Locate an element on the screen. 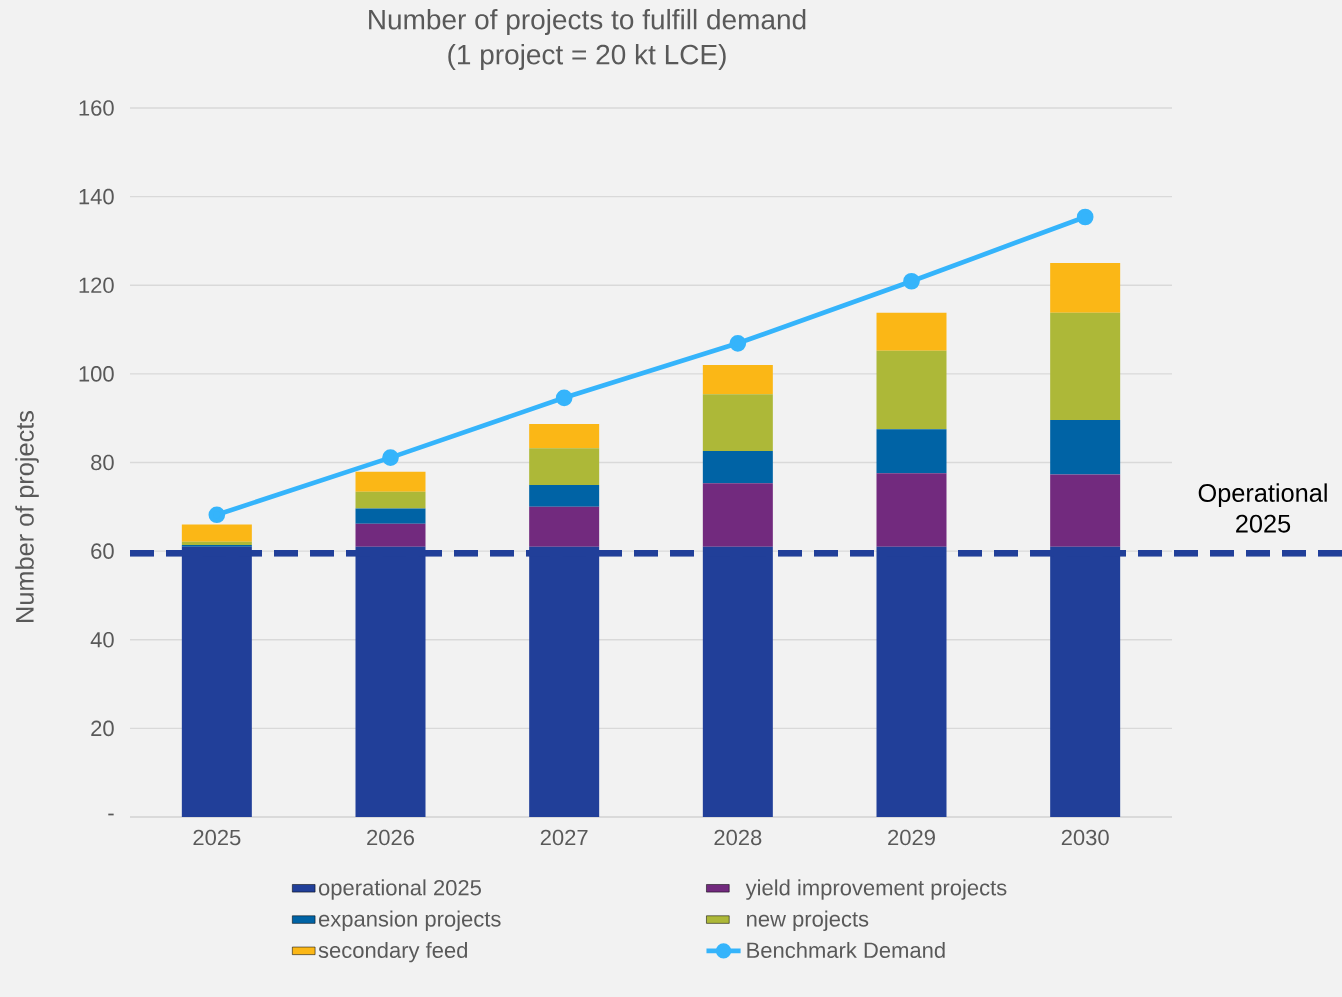 This screenshot has width=1342, height=997. y-tick-label: 100 is located at coordinates (96, 374).